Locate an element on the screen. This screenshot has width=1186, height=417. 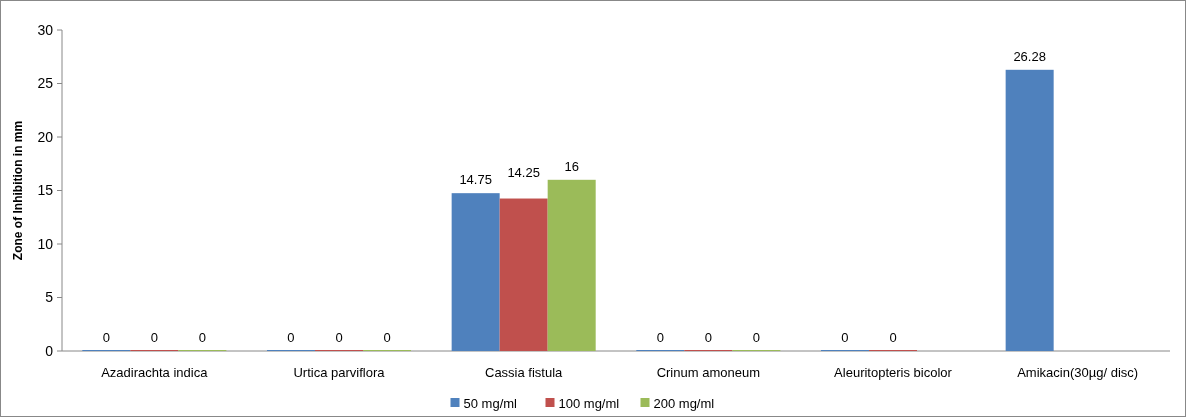
legend-label: 50 mg/ml is located at coordinates (490, 403).